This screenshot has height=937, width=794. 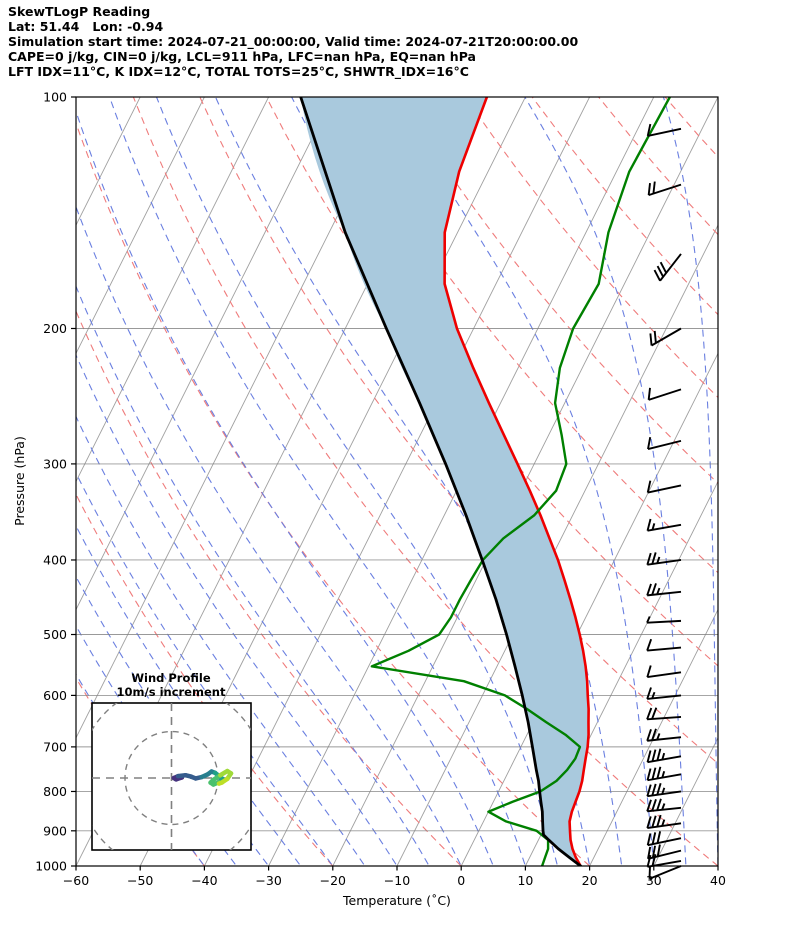 I want to click on y-tick-label: 200, so click(x=55, y=328).